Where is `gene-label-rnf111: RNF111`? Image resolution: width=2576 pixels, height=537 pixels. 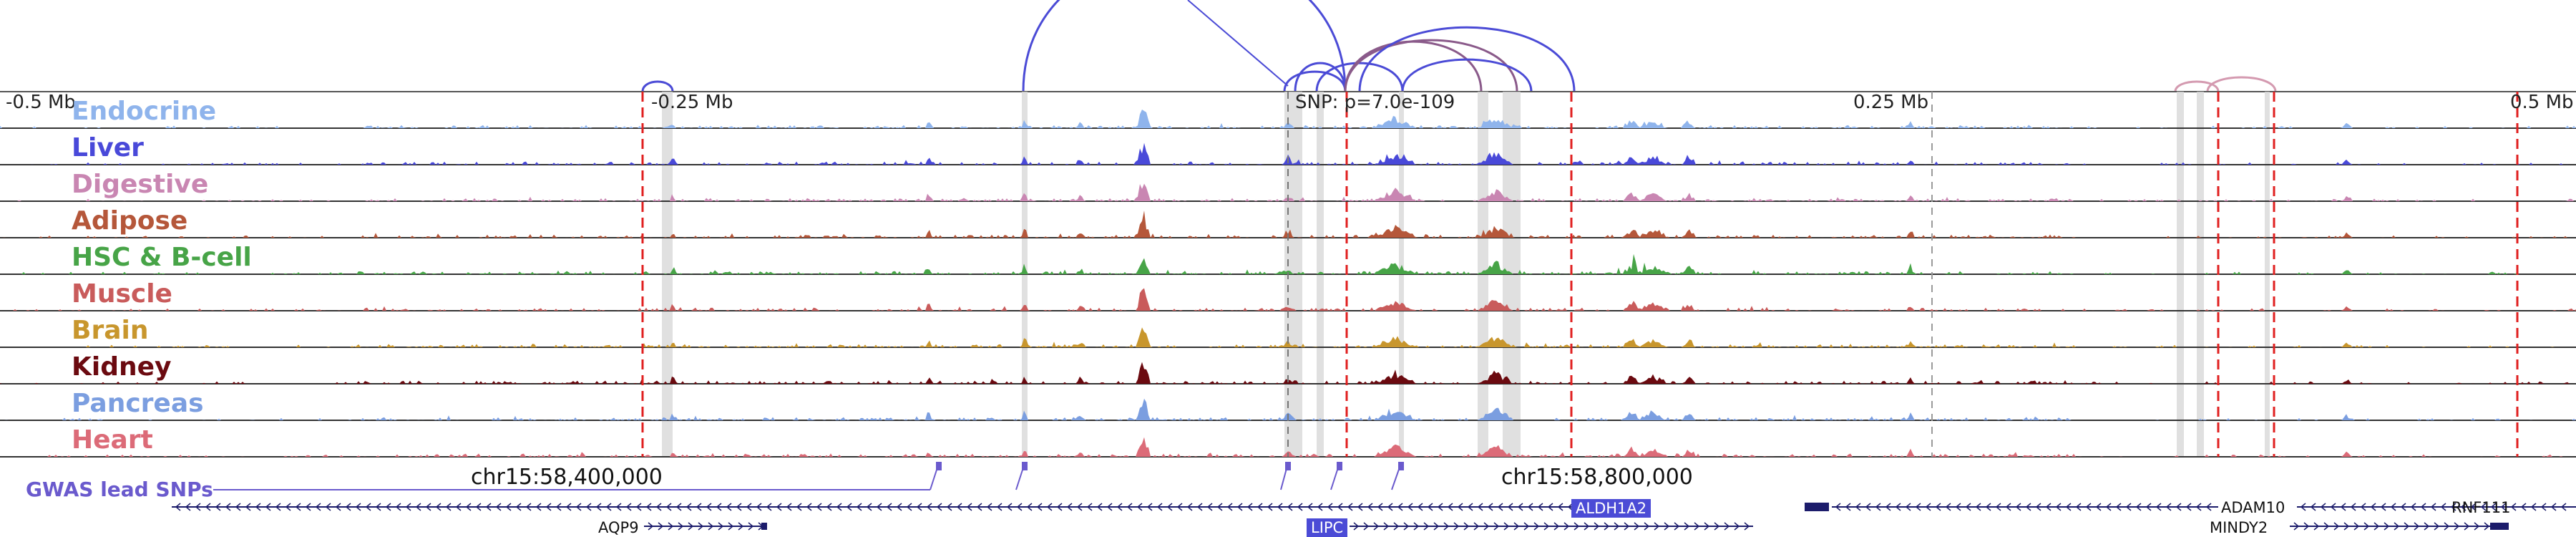 gene-label-rnf111: RNF111 is located at coordinates (2481, 507).